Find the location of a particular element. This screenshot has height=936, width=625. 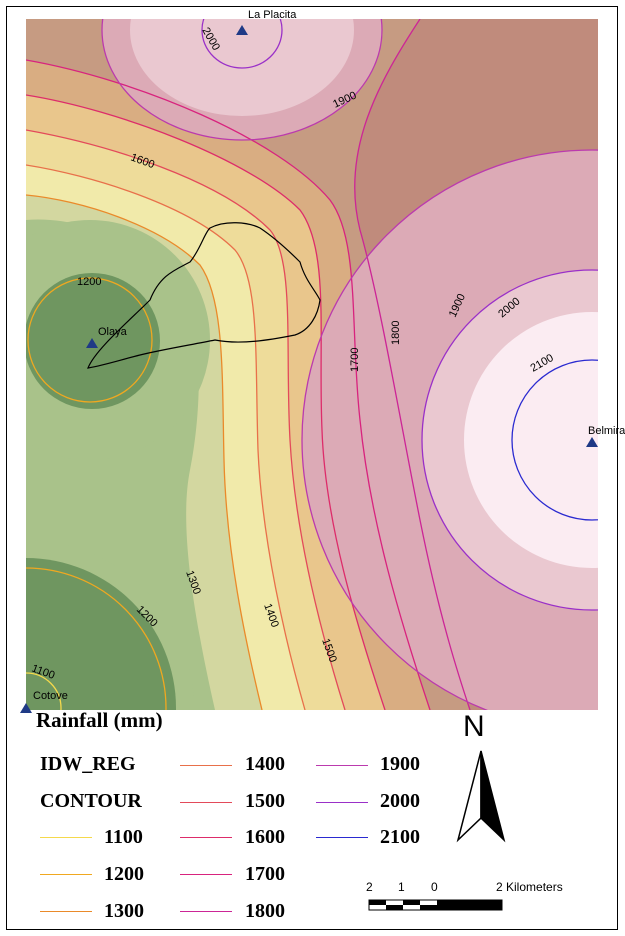

contour-placita-1900 is located at coordinates (242, 80).